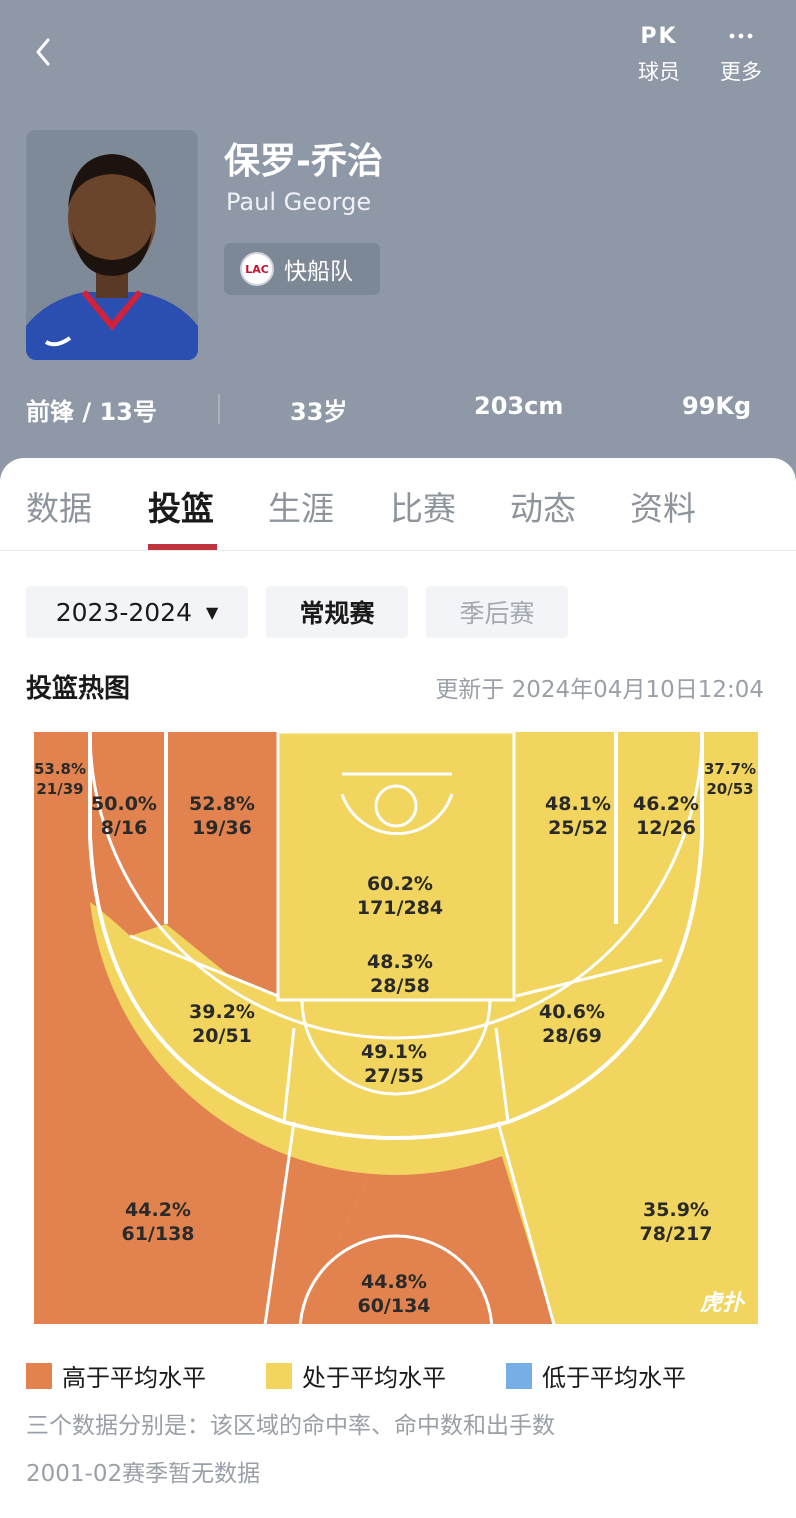  What do you see at coordinates (394, 1076) in the screenshot?
I see `zone-made-att-top-key-long-two: 27/55` at bounding box center [394, 1076].